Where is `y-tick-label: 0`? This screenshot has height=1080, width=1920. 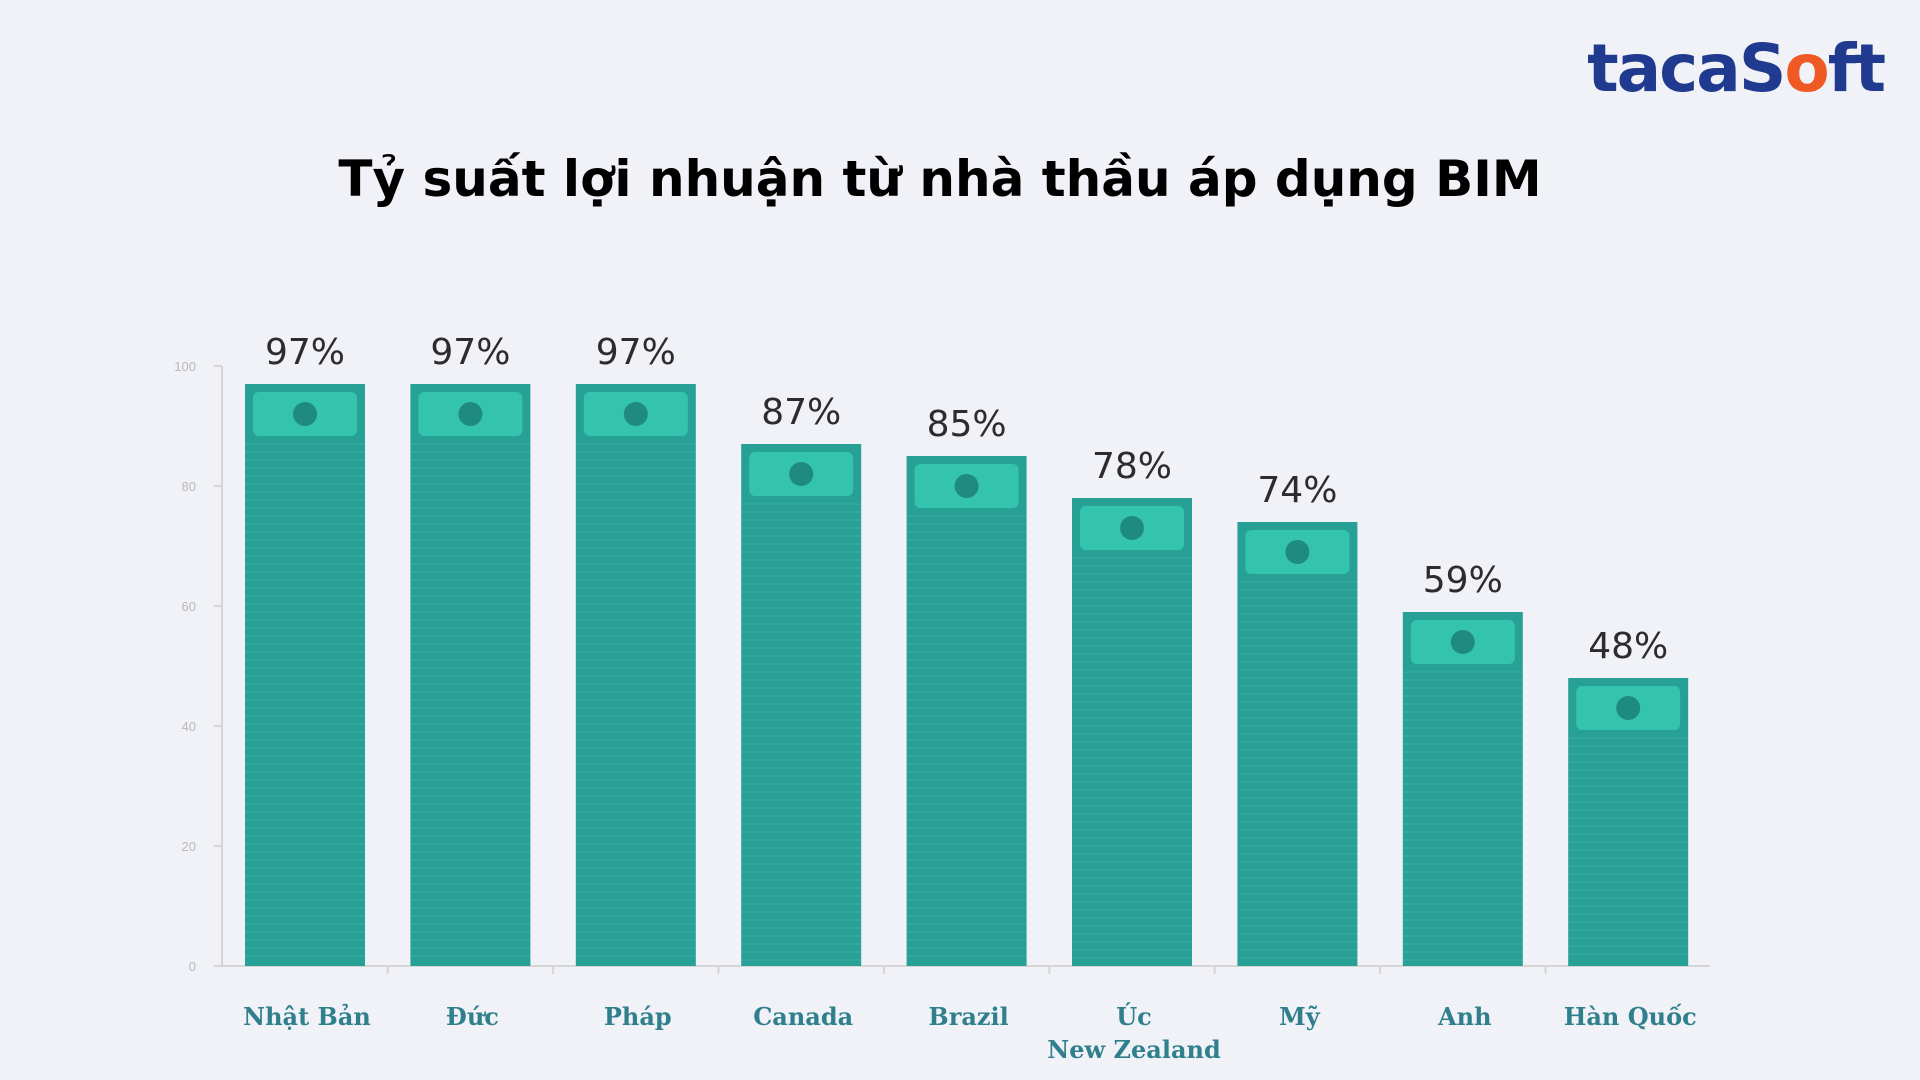 y-tick-label: 0 is located at coordinates (192, 966).